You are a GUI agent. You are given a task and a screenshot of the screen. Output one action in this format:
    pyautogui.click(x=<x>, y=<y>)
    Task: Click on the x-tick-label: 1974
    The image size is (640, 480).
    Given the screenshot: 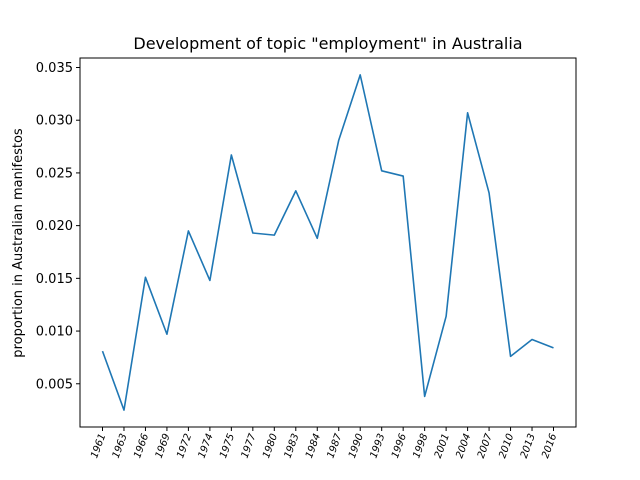 What is the action you would take?
    pyautogui.click(x=206, y=446)
    